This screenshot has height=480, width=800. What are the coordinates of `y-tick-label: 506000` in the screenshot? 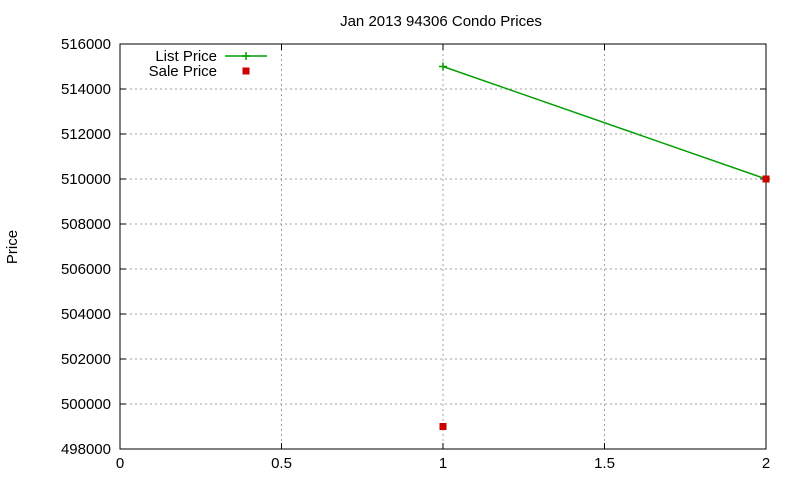 It's located at (86, 269).